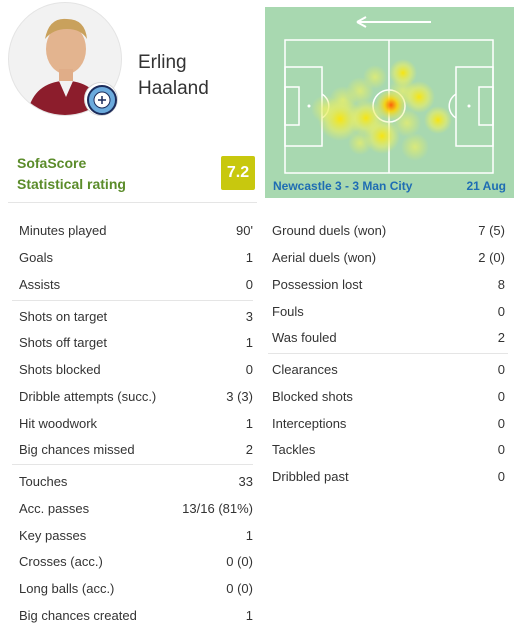  What do you see at coordinates (43, 481) in the screenshot?
I see `stat-label: Touches` at bounding box center [43, 481].